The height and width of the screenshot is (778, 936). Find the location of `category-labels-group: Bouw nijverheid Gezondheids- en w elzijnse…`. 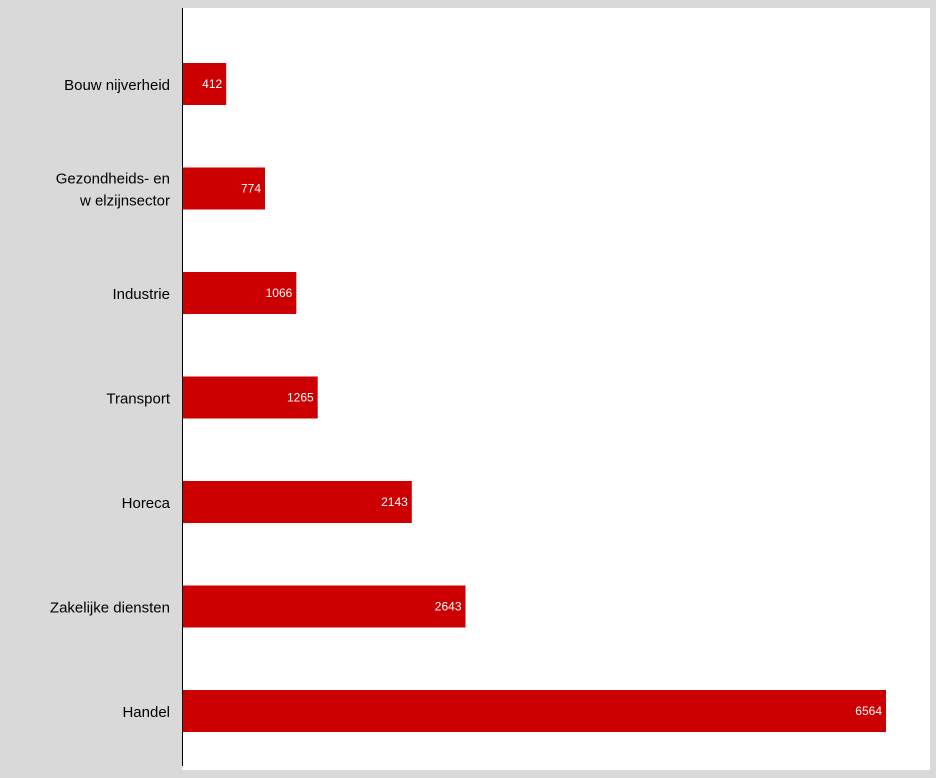

category-labels-group: Bouw nijverheid Gezondheids- en w elzijnse… is located at coordinates (110, 399).